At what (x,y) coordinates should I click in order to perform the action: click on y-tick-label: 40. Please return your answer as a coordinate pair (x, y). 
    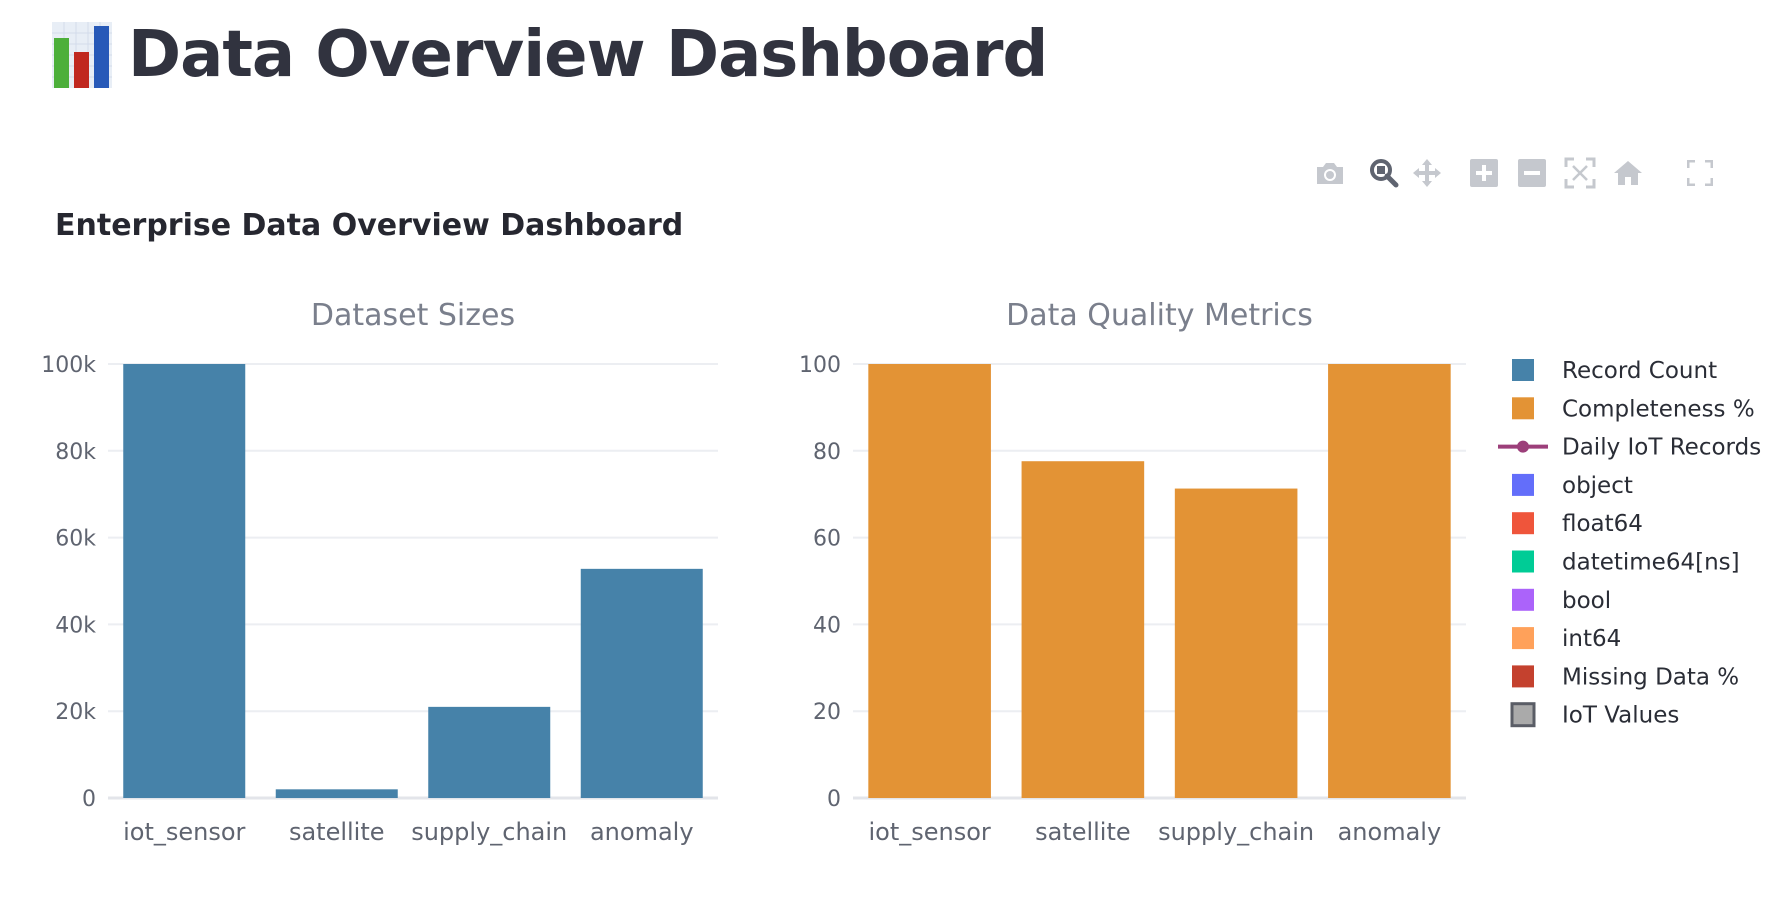
    Looking at the image, I should click on (827, 625).